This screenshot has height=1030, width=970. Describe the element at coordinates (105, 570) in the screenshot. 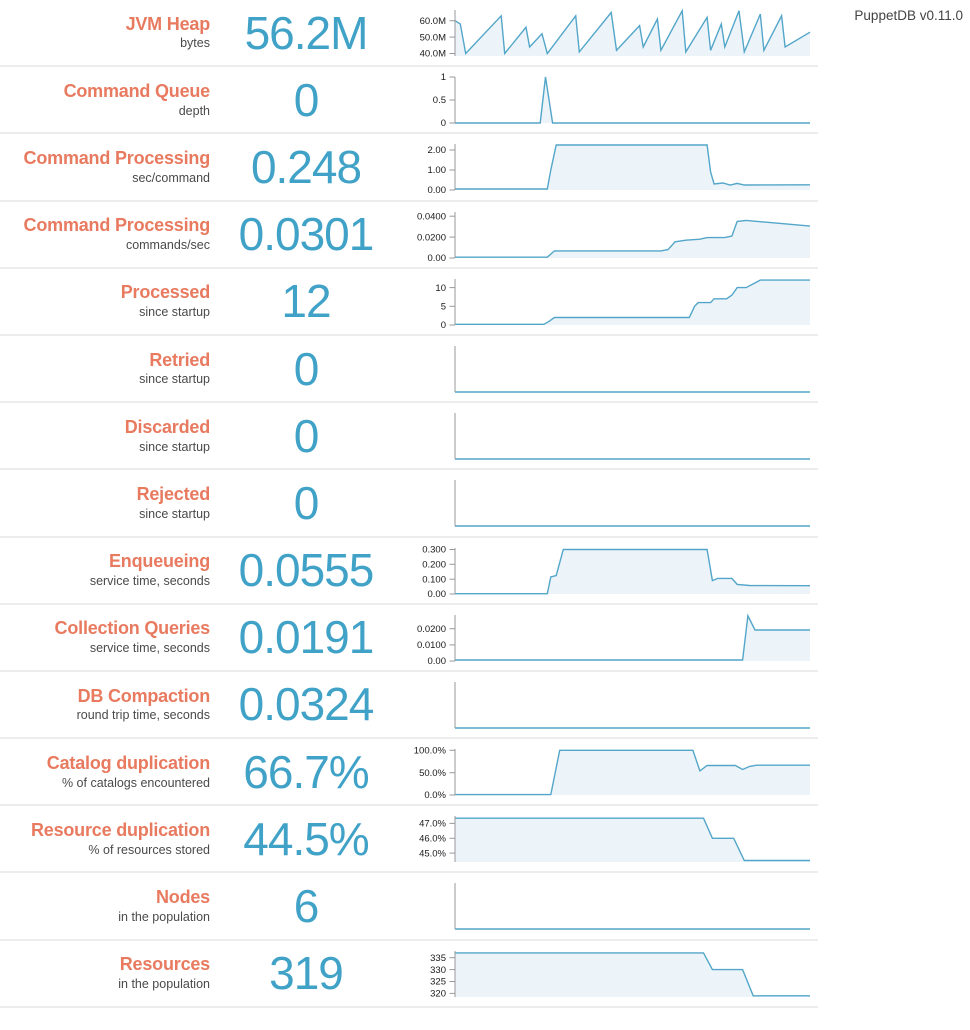

I see `metric-label-block: Enqueueing service time, seconds` at that location.